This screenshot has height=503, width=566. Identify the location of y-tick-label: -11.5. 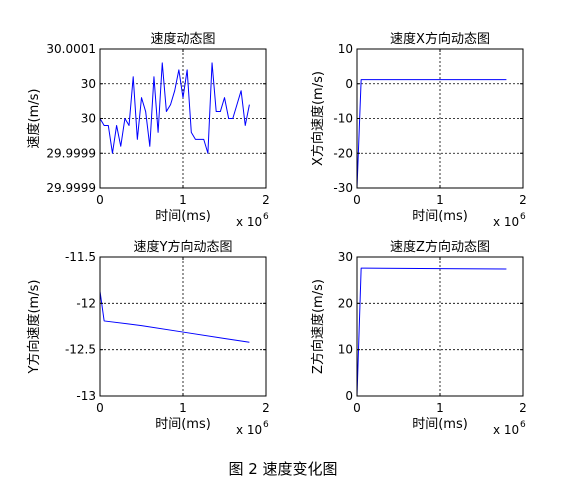
(80, 257).